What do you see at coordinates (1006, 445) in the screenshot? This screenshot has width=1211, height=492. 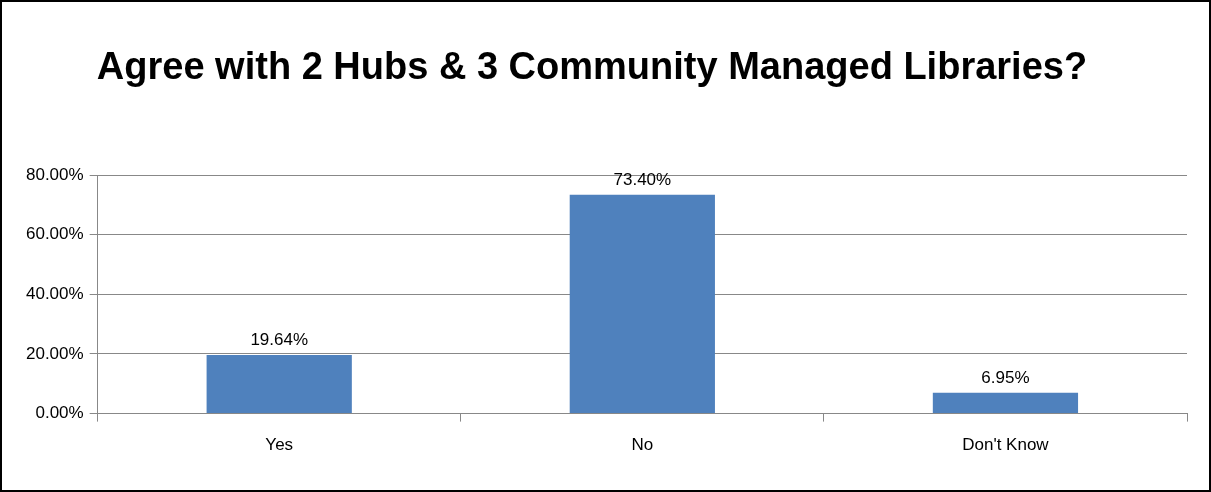 I see `x-tick-label: Don't Know` at bounding box center [1006, 445].